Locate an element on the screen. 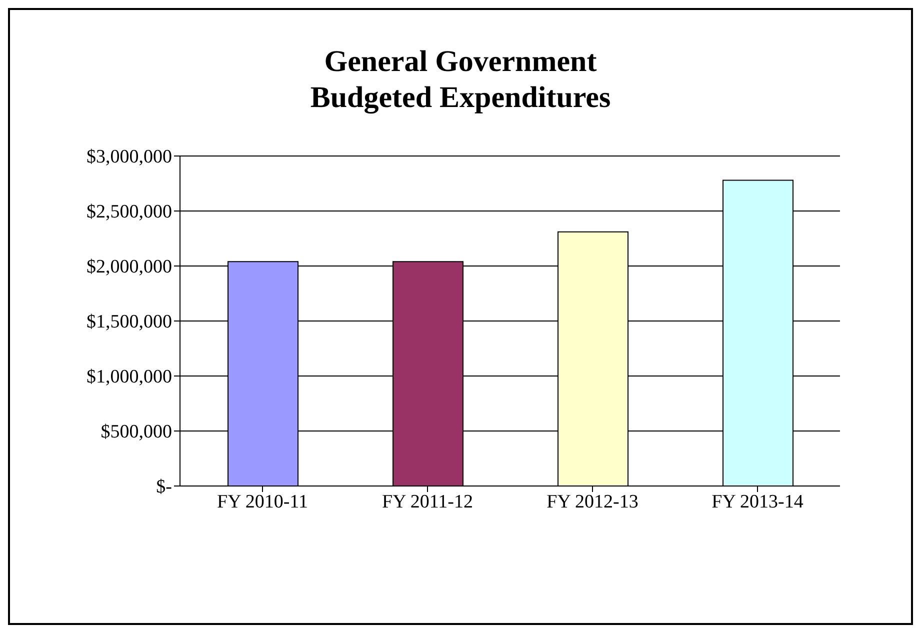 The height and width of the screenshot is (635, 923). y-tick-label: $3,000,000 is located at coordinates (129, 157).